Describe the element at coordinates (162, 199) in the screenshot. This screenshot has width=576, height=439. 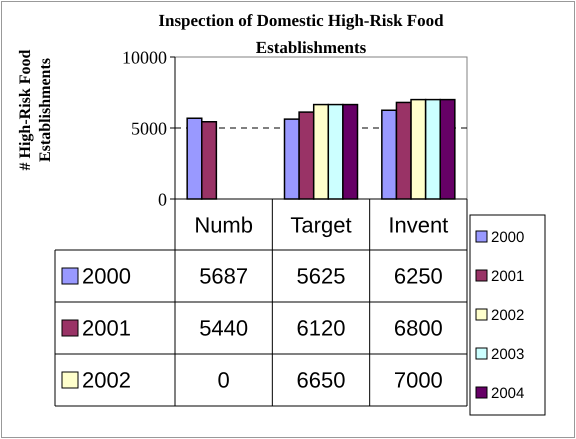
I see `y-tick-label: 0` at that location.